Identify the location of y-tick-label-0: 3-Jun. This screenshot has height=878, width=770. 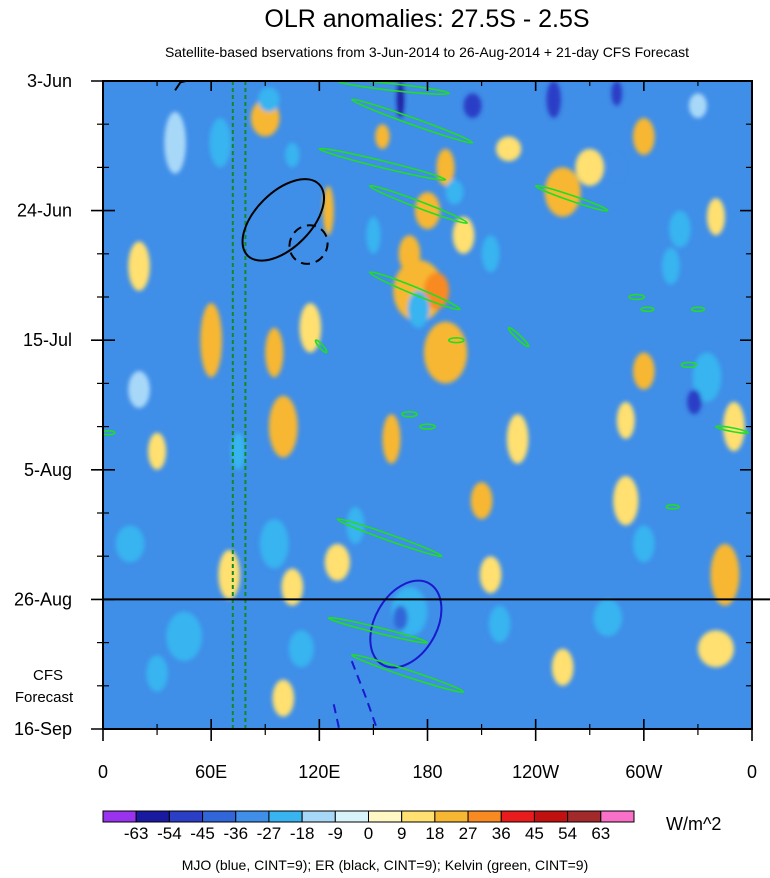
(49, 81).